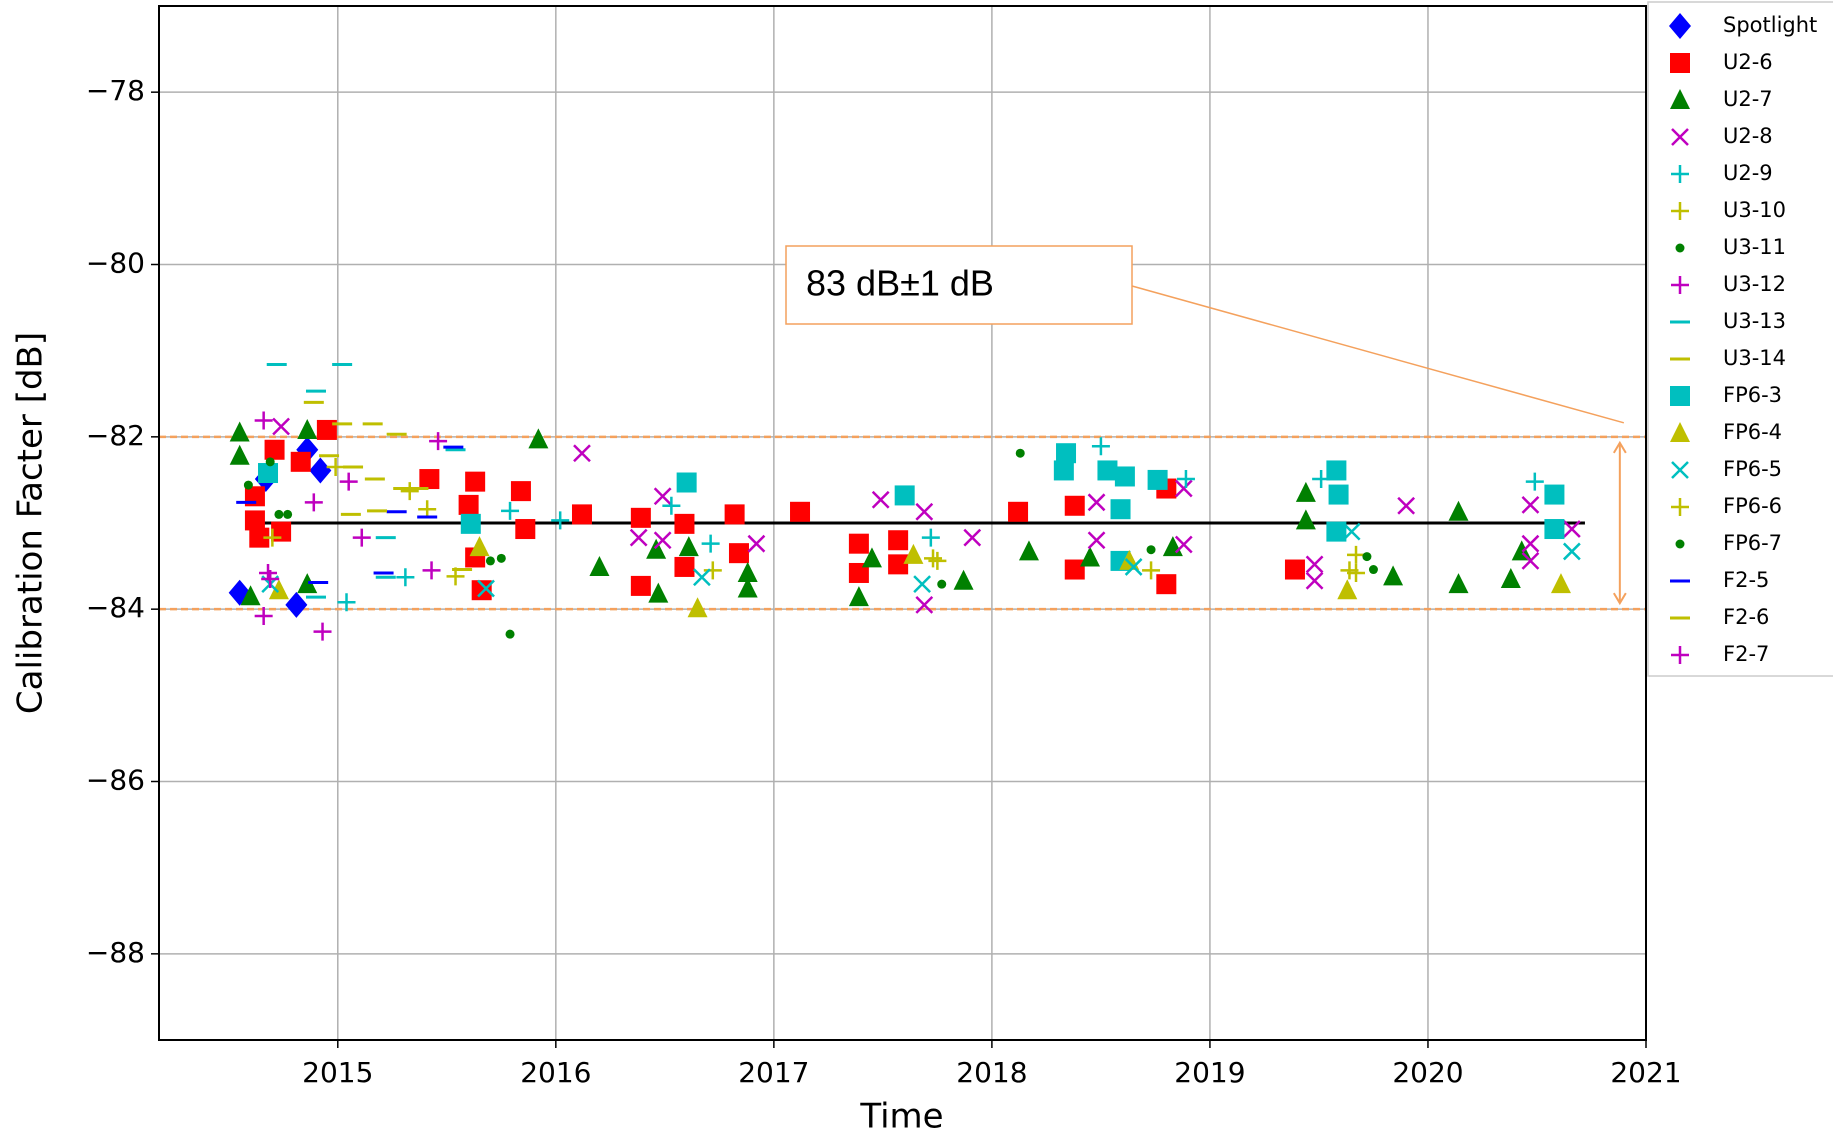  I want to click on x-tick-label: 2019, so click(1209, 1072).